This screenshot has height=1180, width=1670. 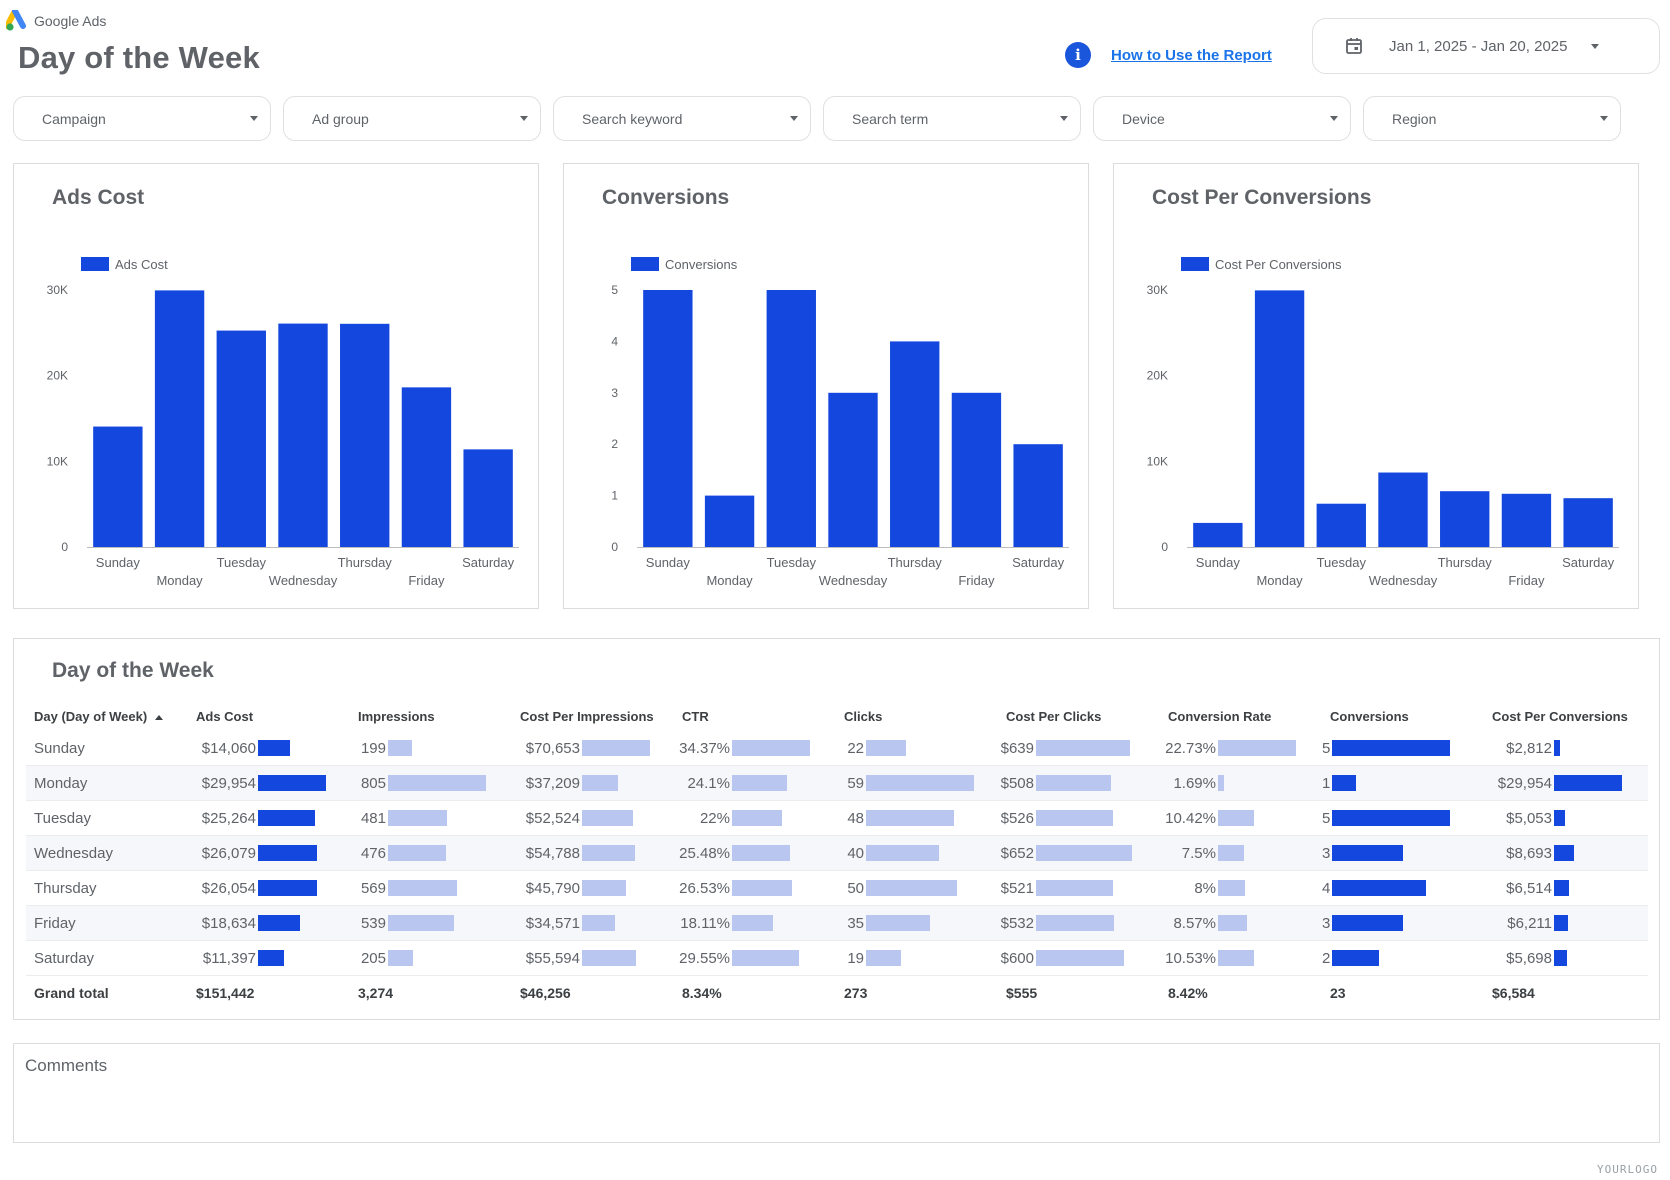 What do you see at coordinates (952, 118) in the screenshot?
I see `filter-search-term: Search term` at bounding box center [952, 118].